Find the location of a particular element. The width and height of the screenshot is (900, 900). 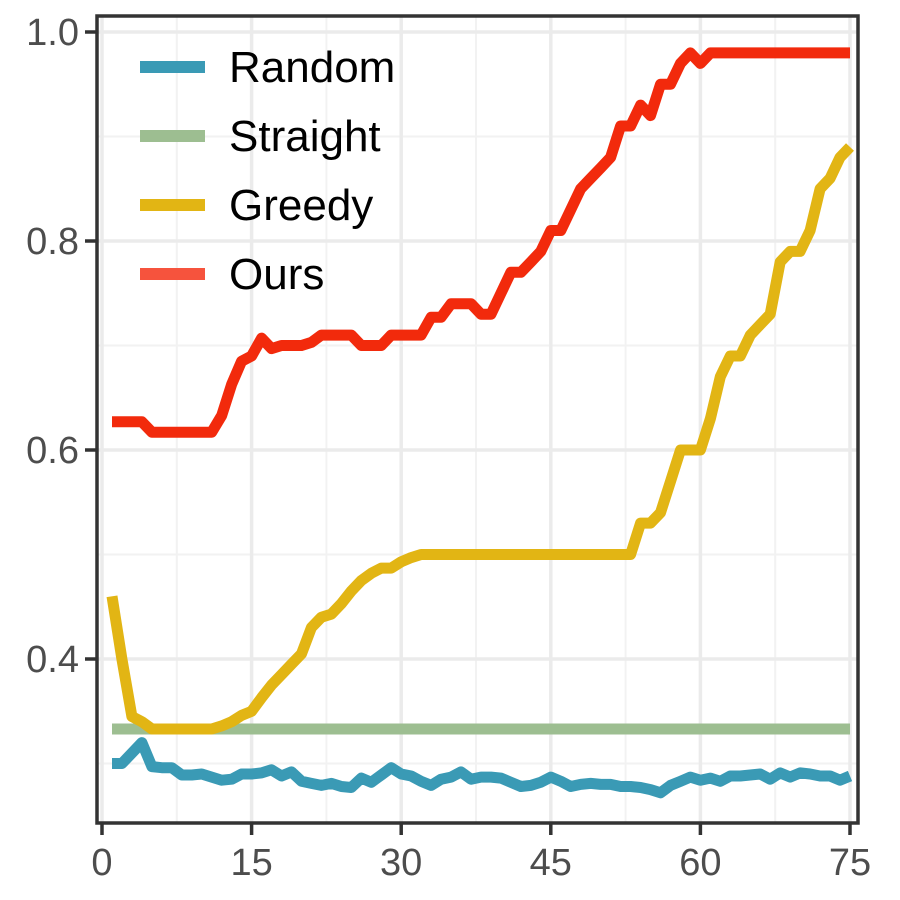

legend-label-straight: Straight is located at coordinates (305, 136).